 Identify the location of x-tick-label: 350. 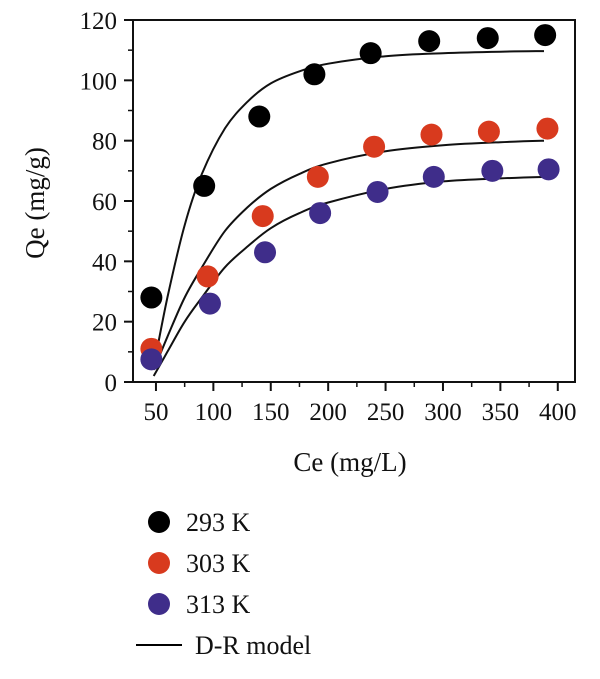
(501, 412).